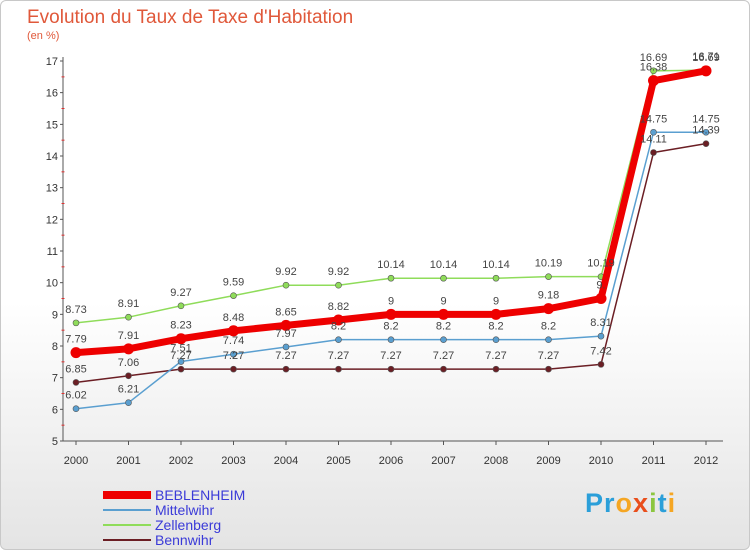 The width and height of the screenshot is (750, 550). I want to click on data-label-zellenberg: 10.14, so click(391, 265).